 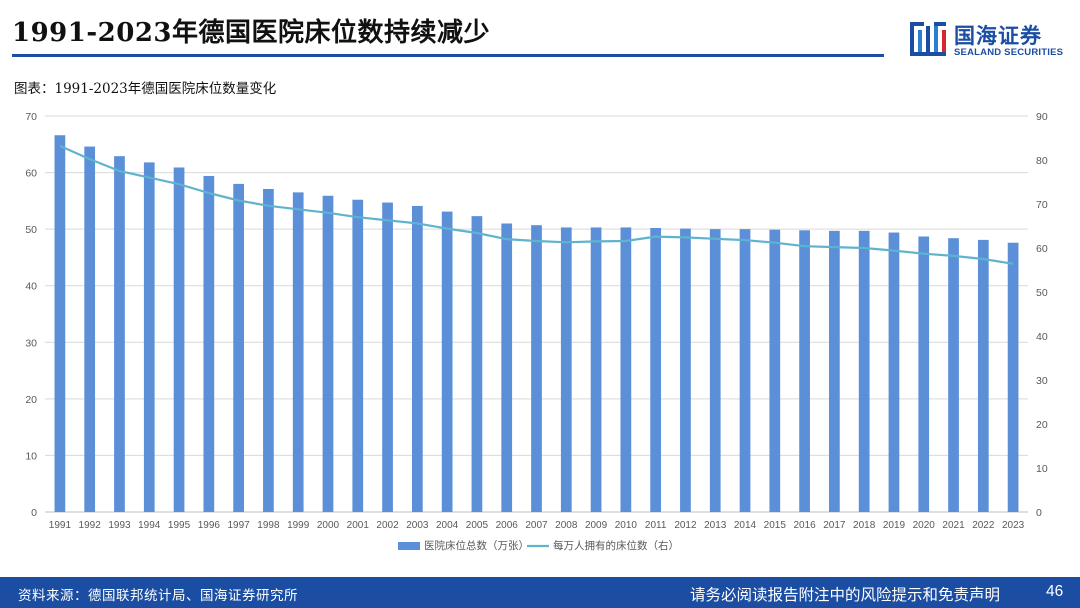 I want to click on x-tick-label: 1998, so click(x=268, y=525).